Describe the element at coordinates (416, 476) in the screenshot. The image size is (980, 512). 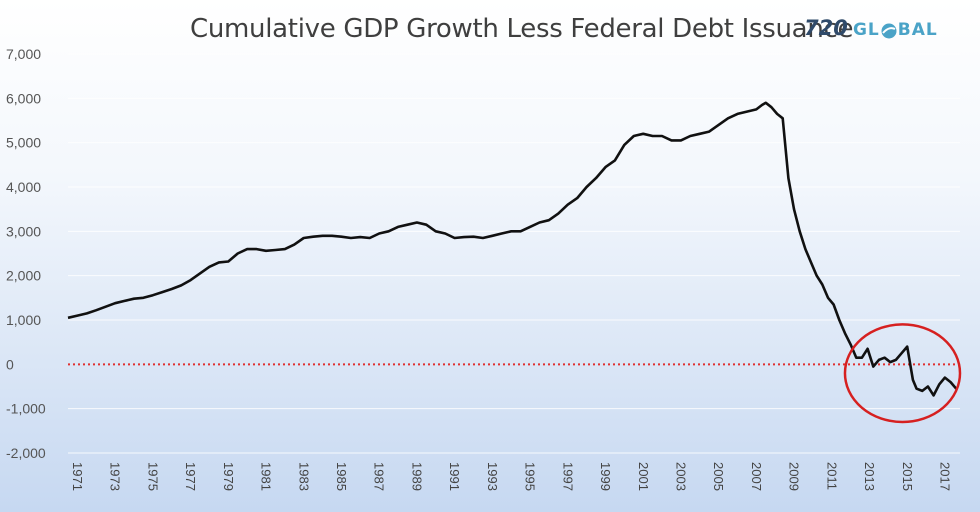
I see `x-tick-label: 1989` at that location.